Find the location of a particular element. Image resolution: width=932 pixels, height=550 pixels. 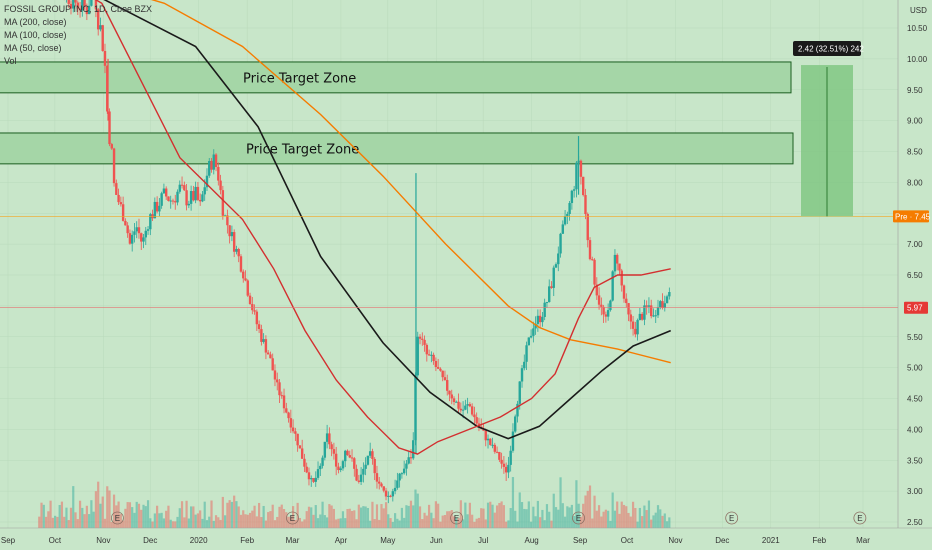

earnings-marker-letter: E is located at coordinates (731, 518).